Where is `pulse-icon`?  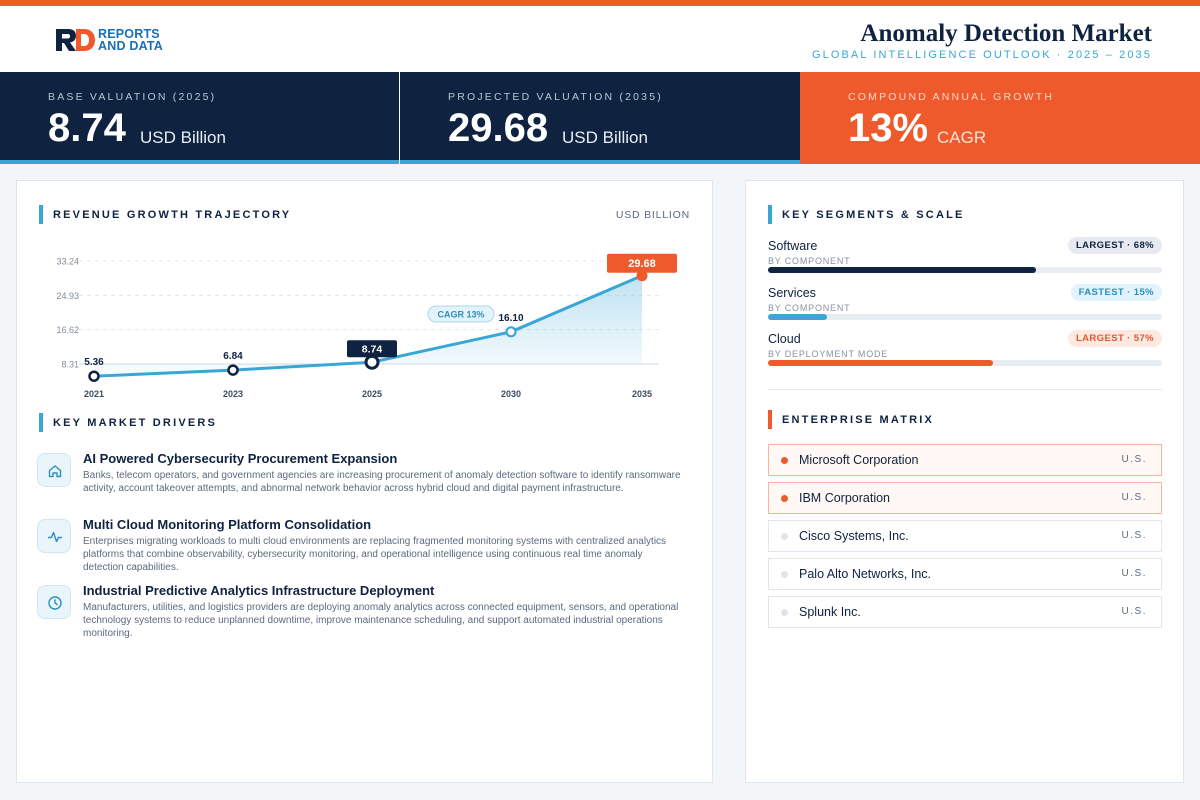
pulse-icon is located at coordinates (54, 536).